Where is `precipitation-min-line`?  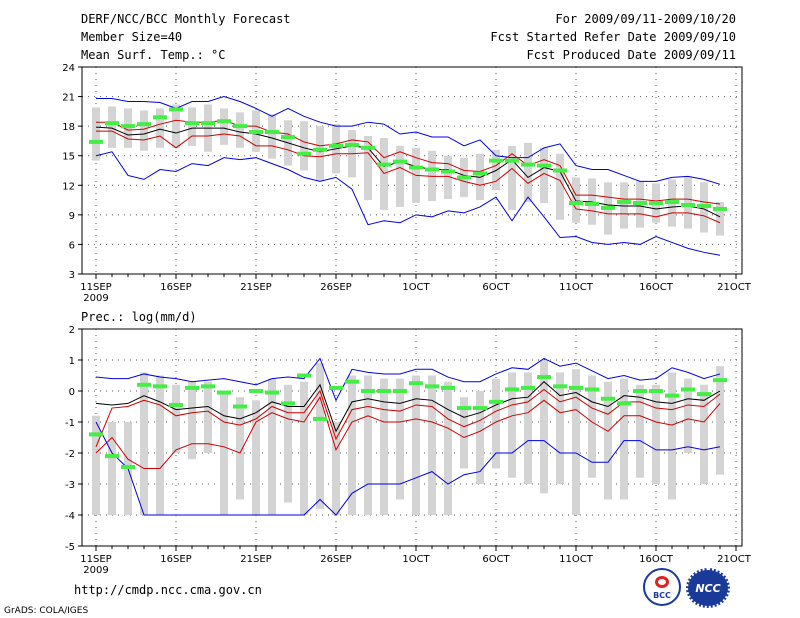
precipitation-min-line is located at coordinates (408, 468).